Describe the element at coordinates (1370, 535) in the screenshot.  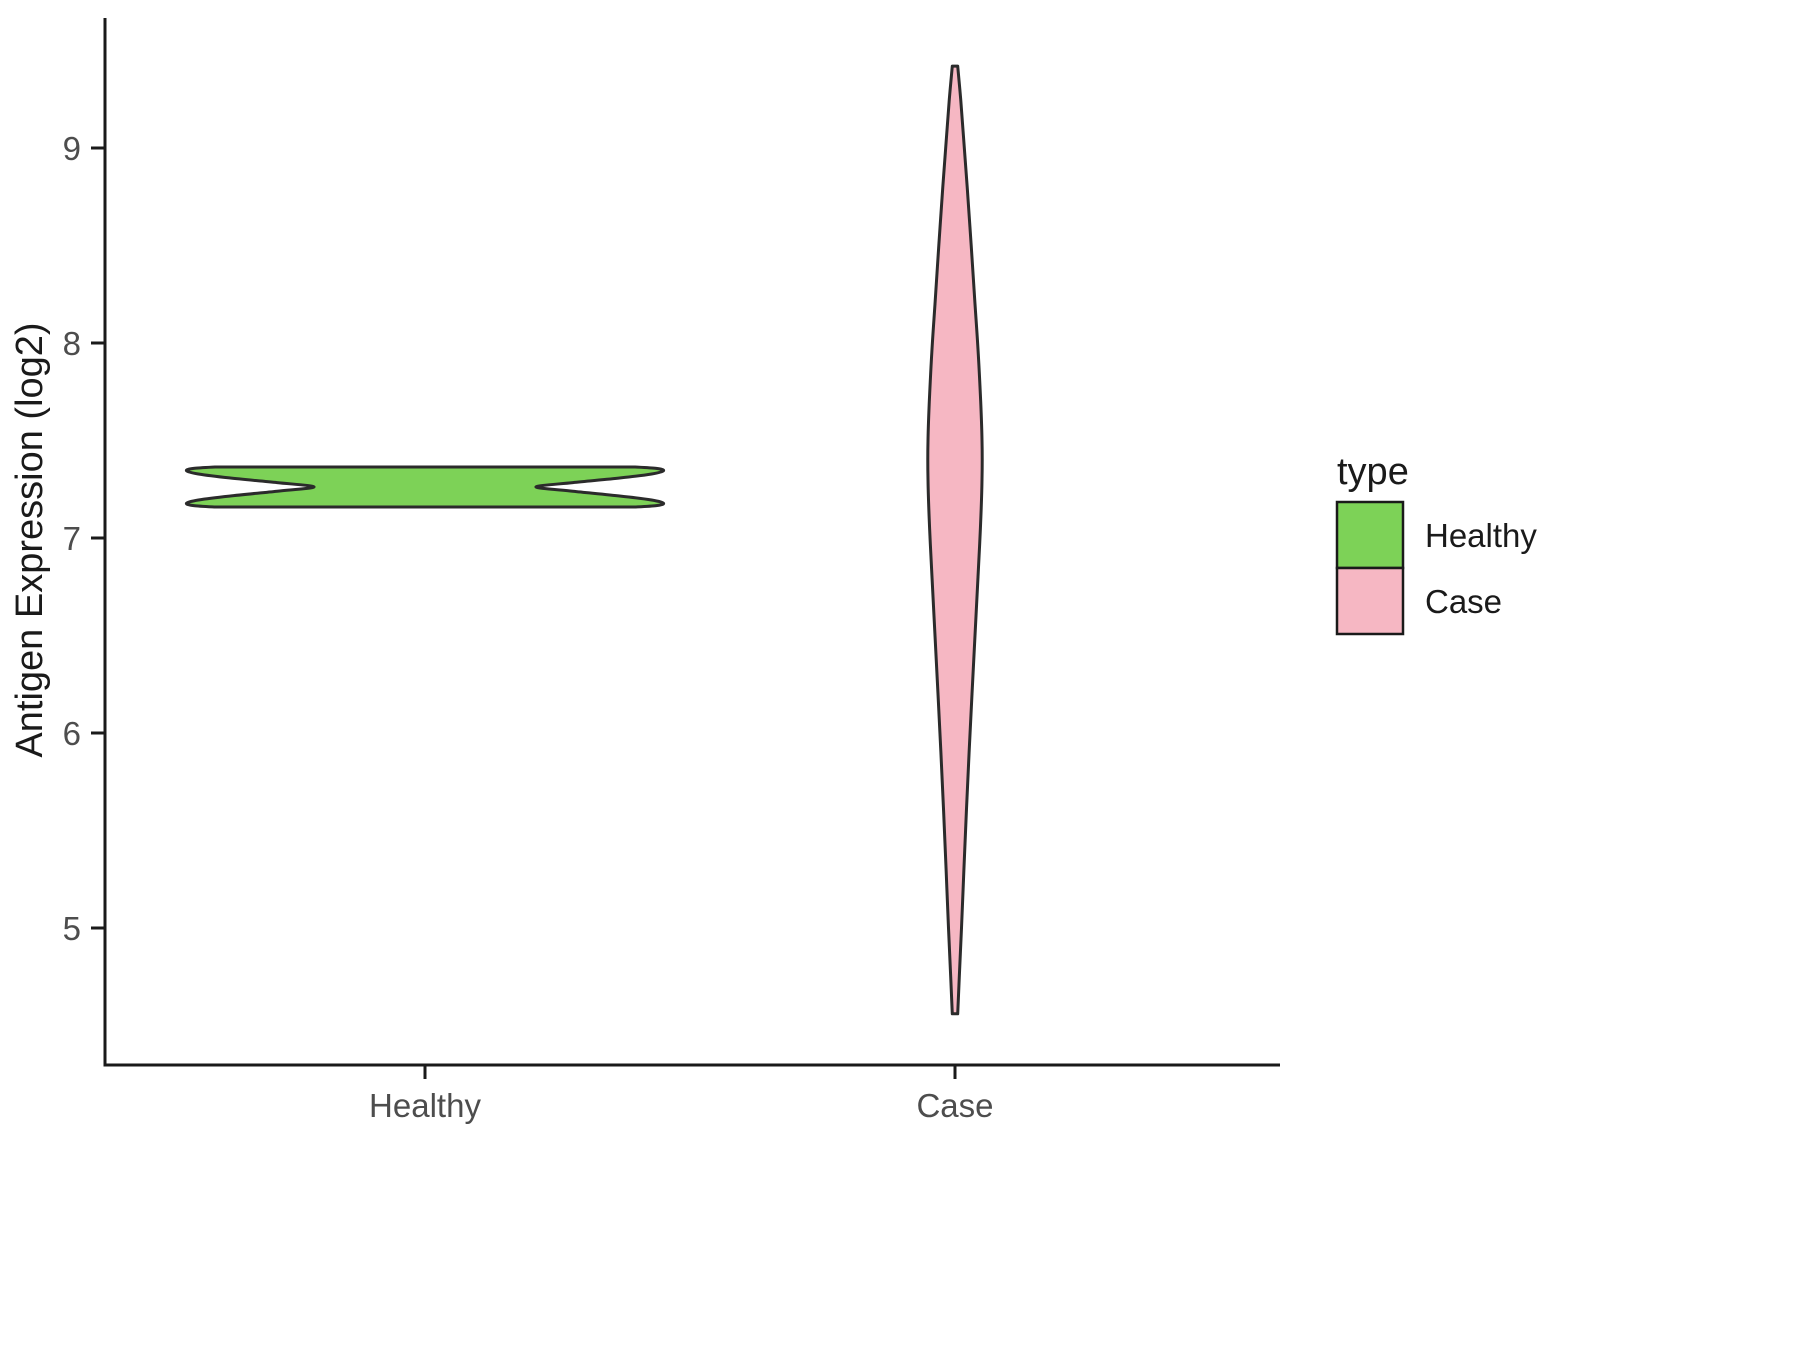
I see `legend-swatch-healthy` at that location.